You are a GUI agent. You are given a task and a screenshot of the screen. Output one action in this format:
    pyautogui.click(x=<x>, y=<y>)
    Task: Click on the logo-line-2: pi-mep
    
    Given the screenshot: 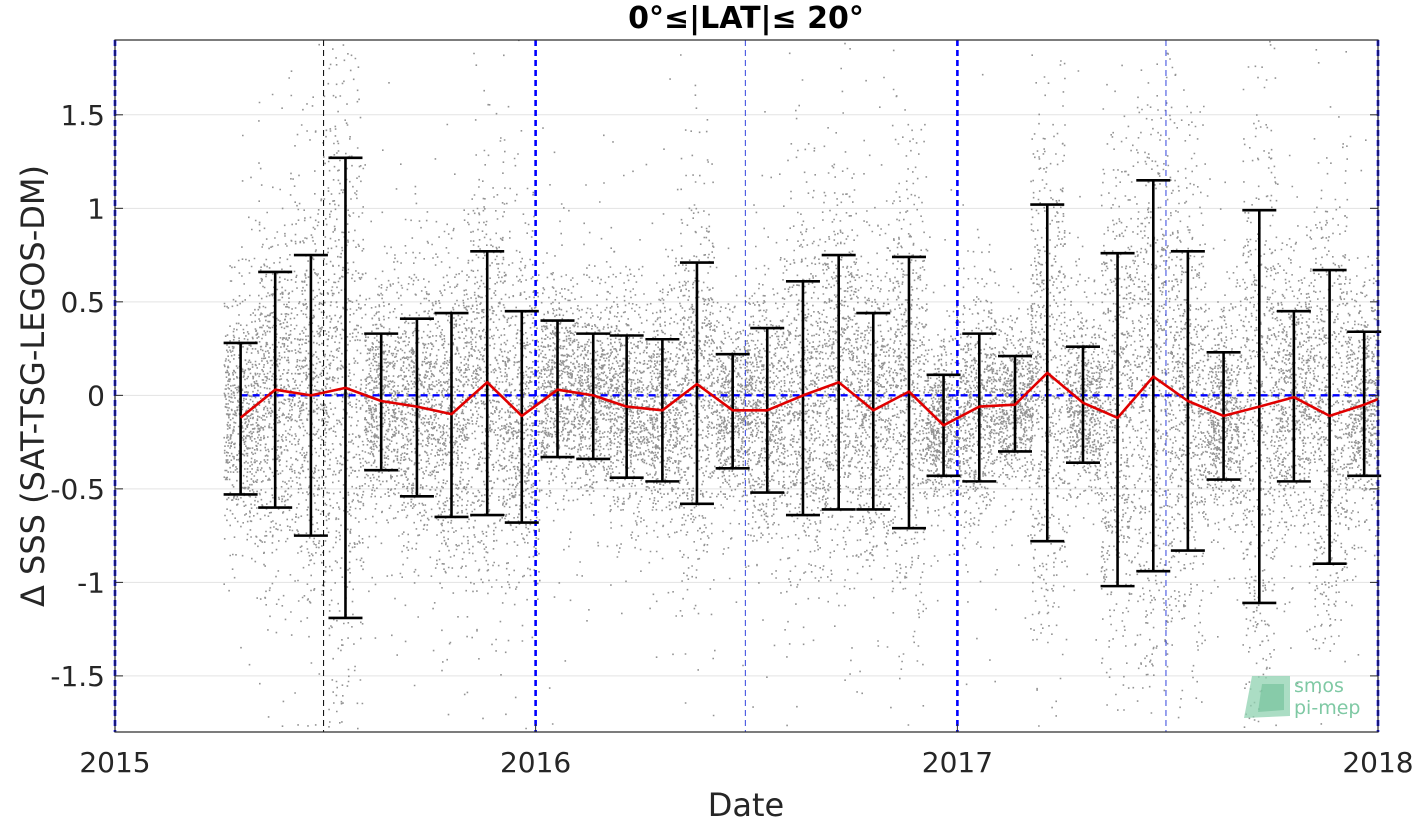 What is the action you would take?
    pyautogui.click(x=1327, y=708)
    